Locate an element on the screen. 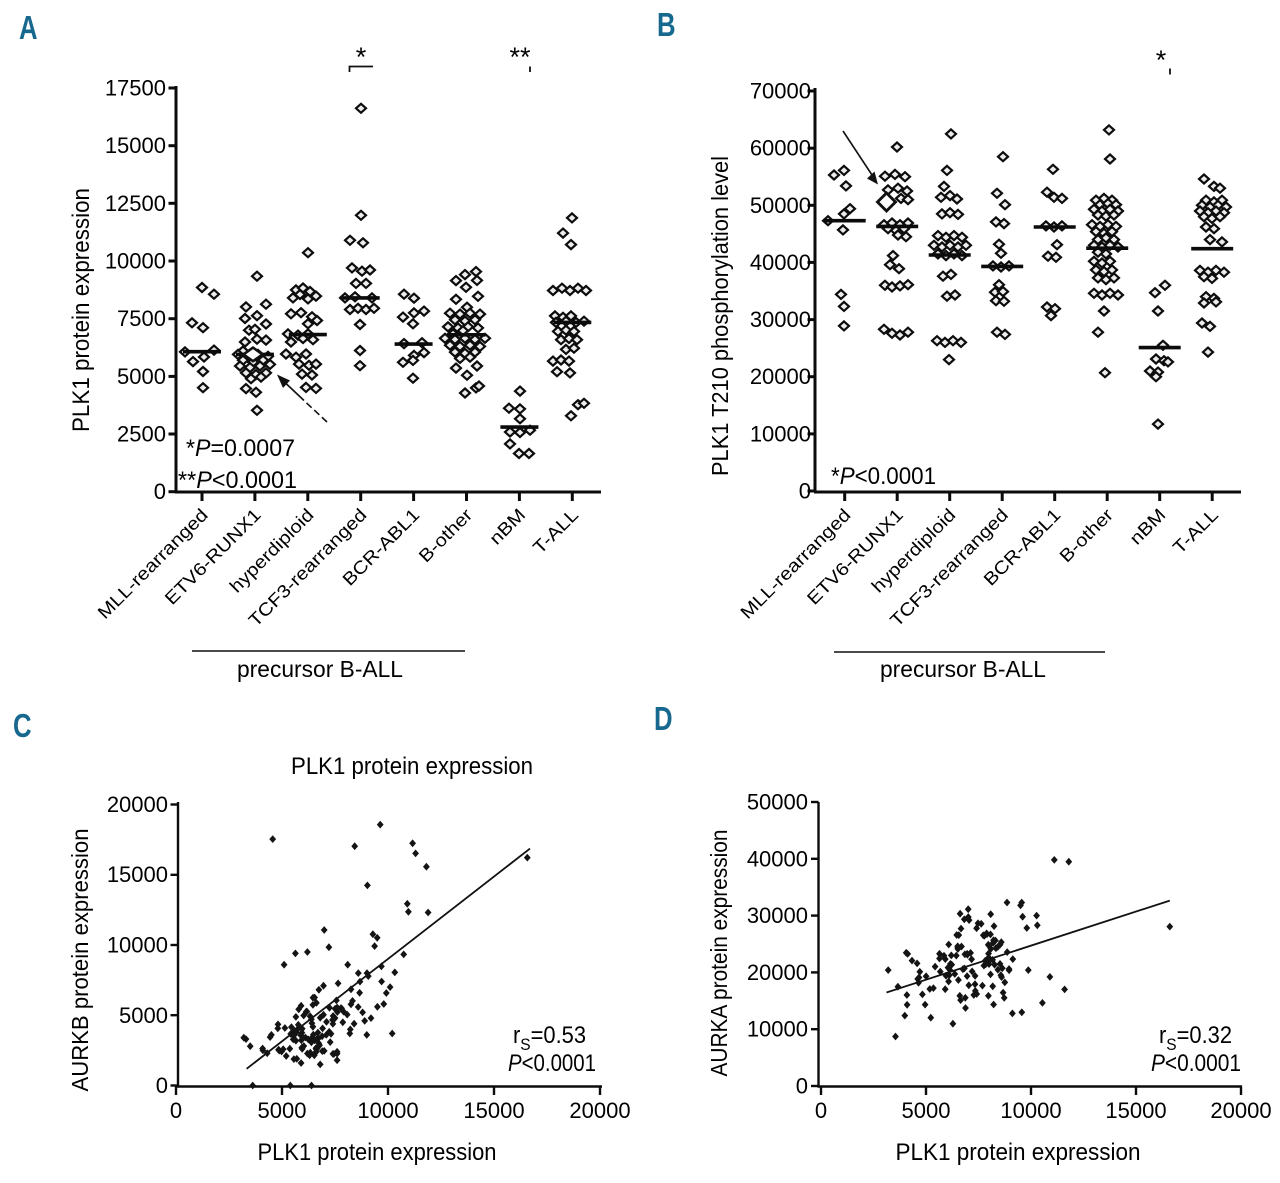  svg-text: *P=0.0007 is located at coordinates (240, 448).